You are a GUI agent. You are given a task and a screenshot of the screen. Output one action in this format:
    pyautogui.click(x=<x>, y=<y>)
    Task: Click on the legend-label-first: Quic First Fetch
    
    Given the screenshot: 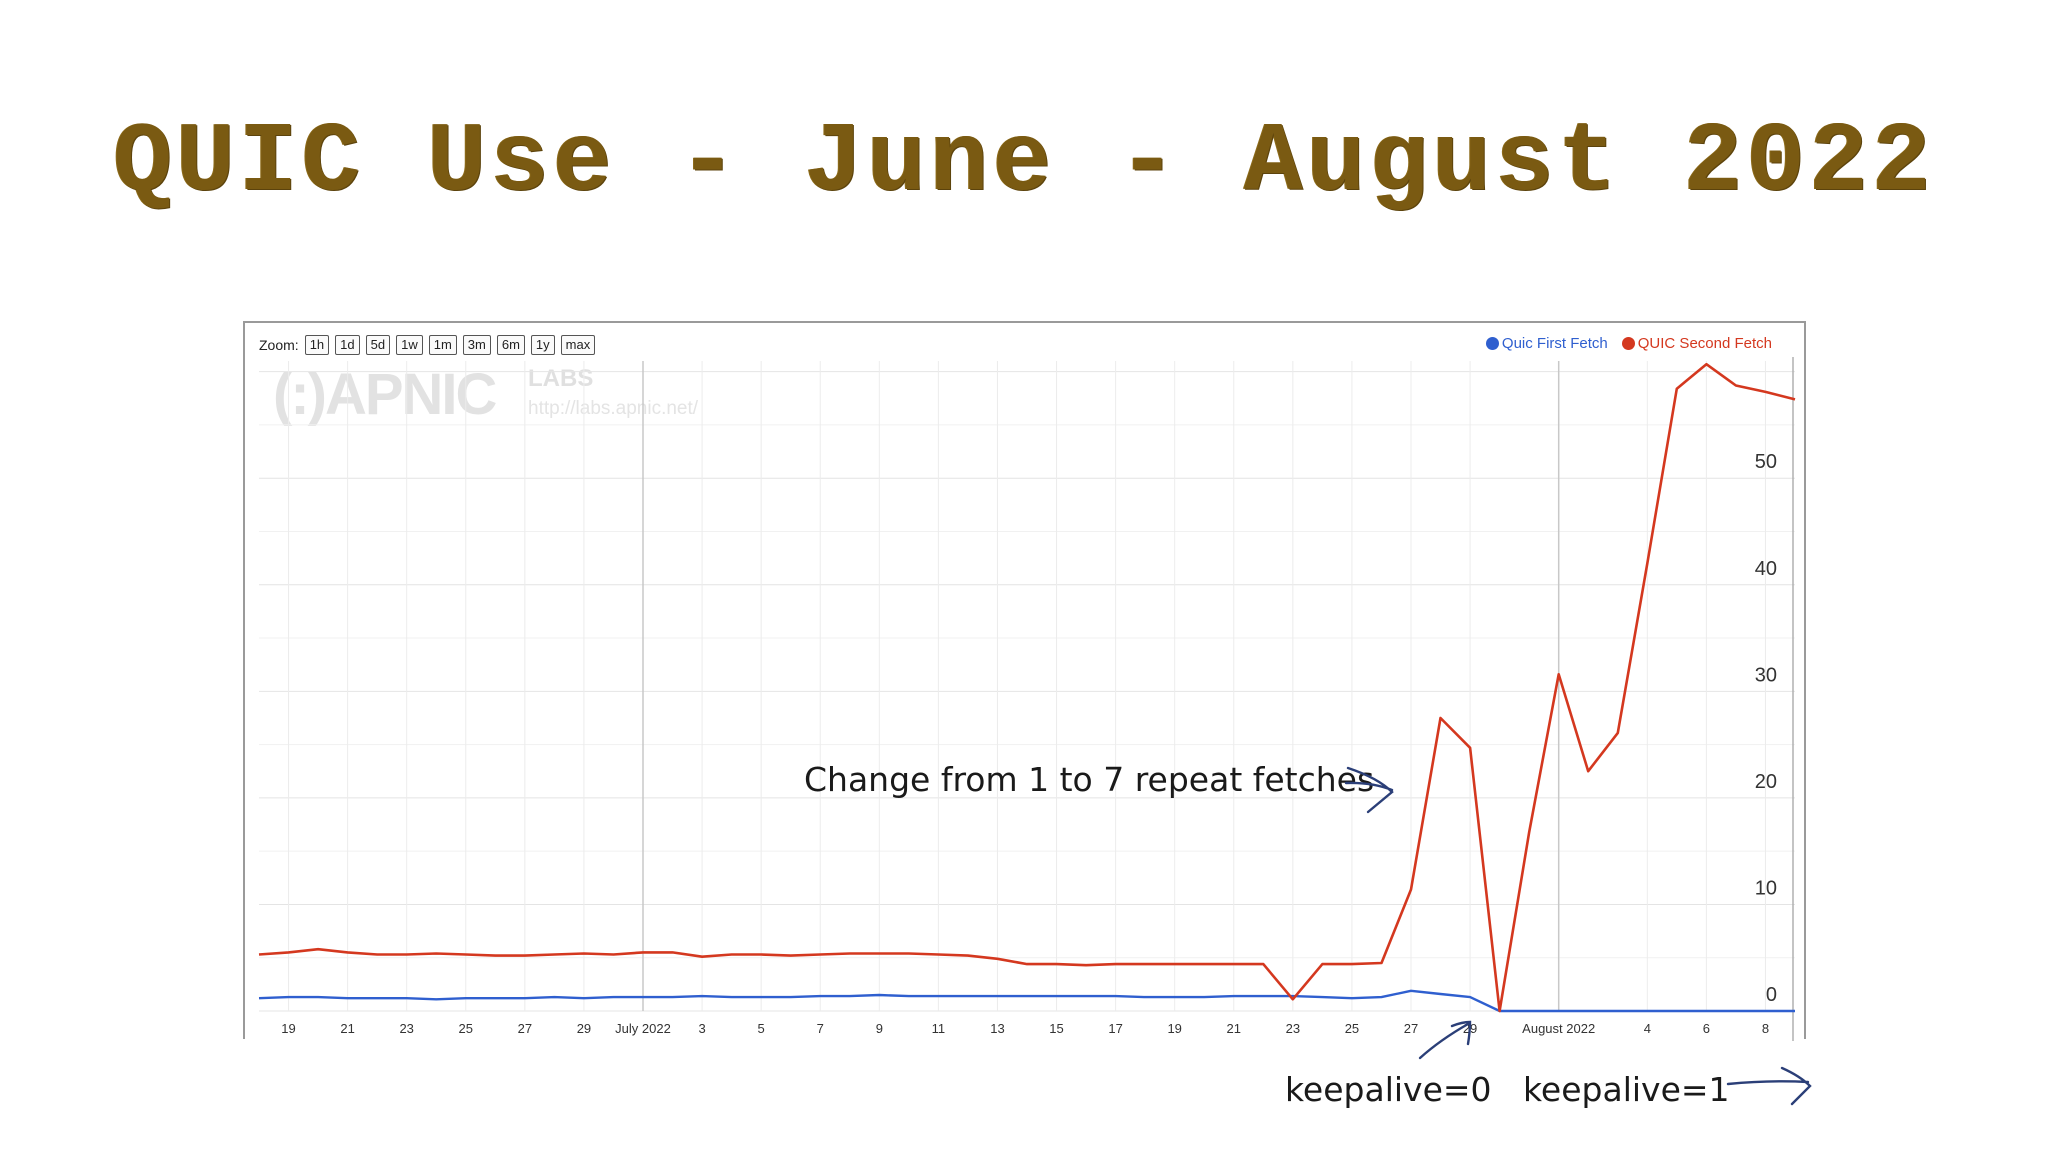 What is the action you would take?
    pyautogui.click(x=1554, y=343)
    